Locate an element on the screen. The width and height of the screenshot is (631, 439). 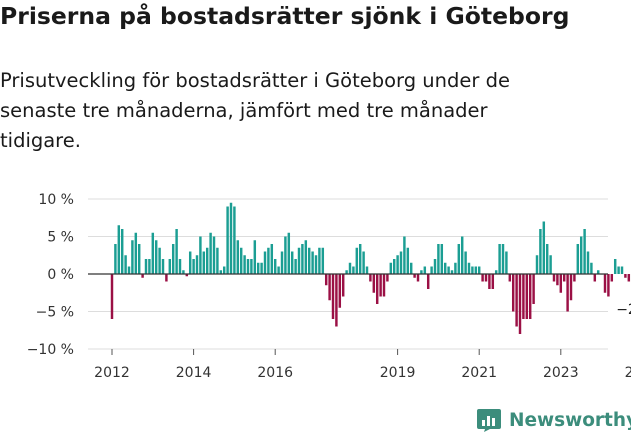
y-tick-label: −10 % is located at coordinates (50, 350).